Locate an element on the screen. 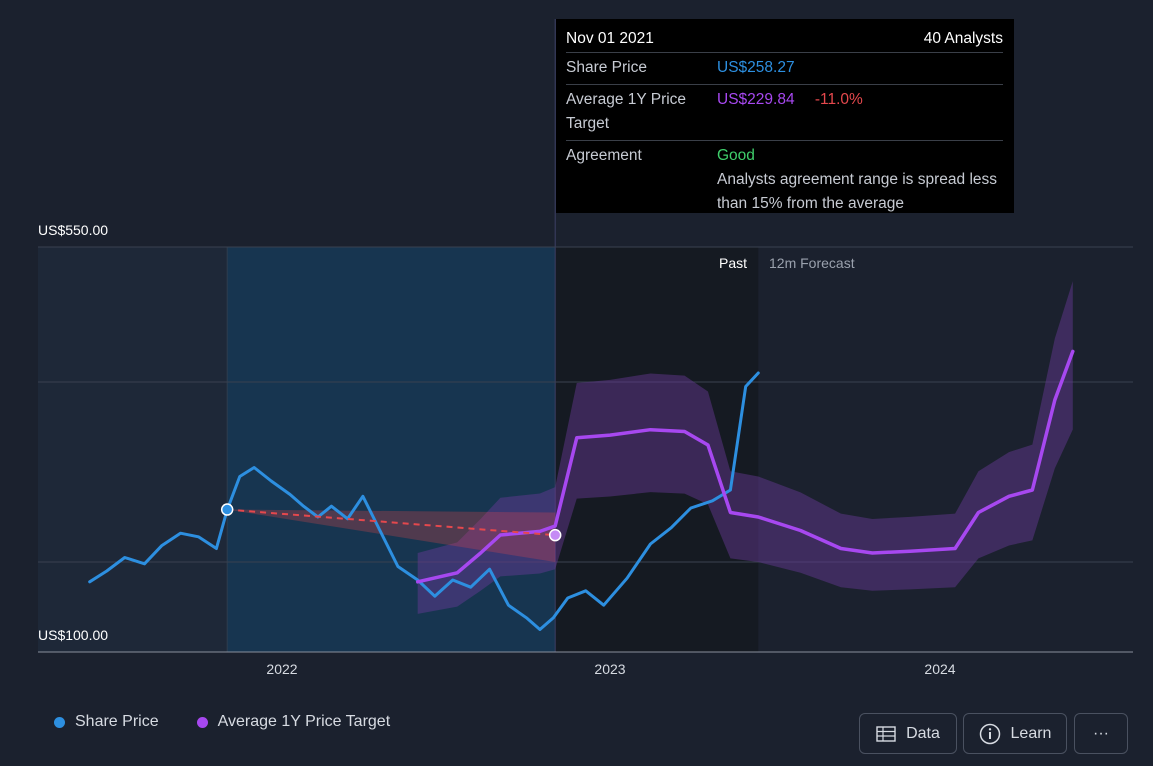 The image size is (1153, 766). price-target-dot-icon is located at coordinates (202, 722).